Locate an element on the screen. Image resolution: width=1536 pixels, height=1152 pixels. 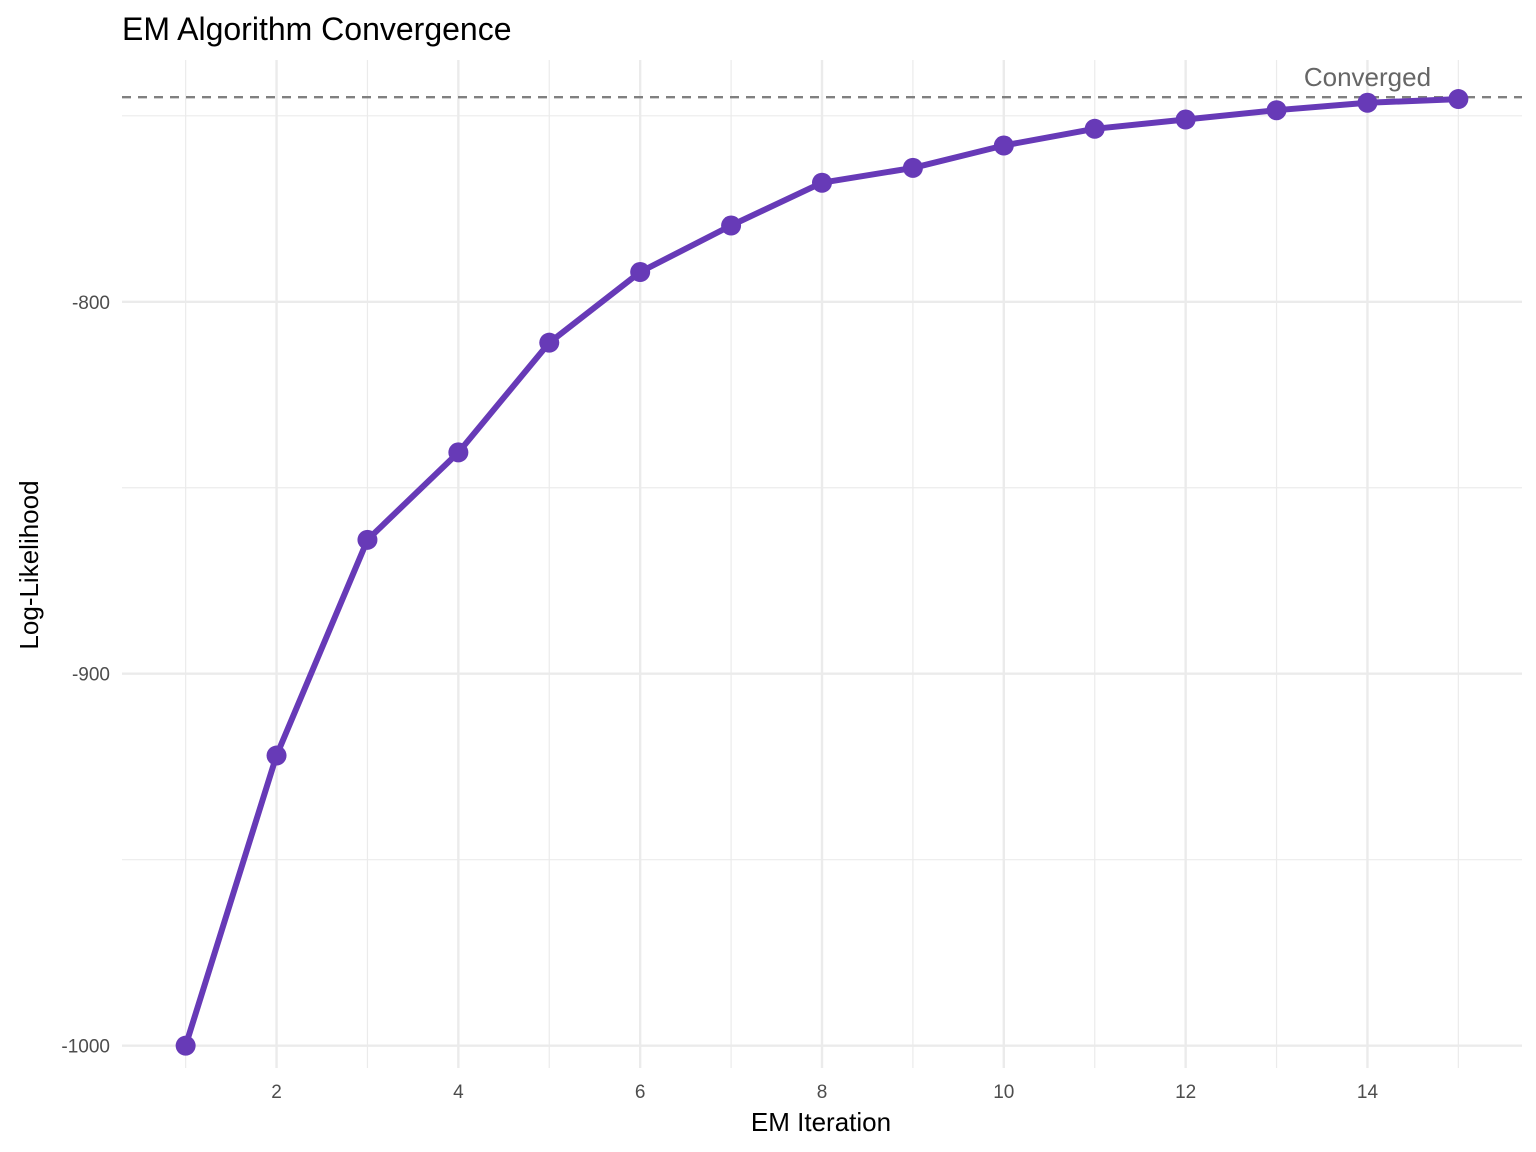
x-tick-labels: 2 4 6 8 10 12 14 is located at coordinates (824, 1092).